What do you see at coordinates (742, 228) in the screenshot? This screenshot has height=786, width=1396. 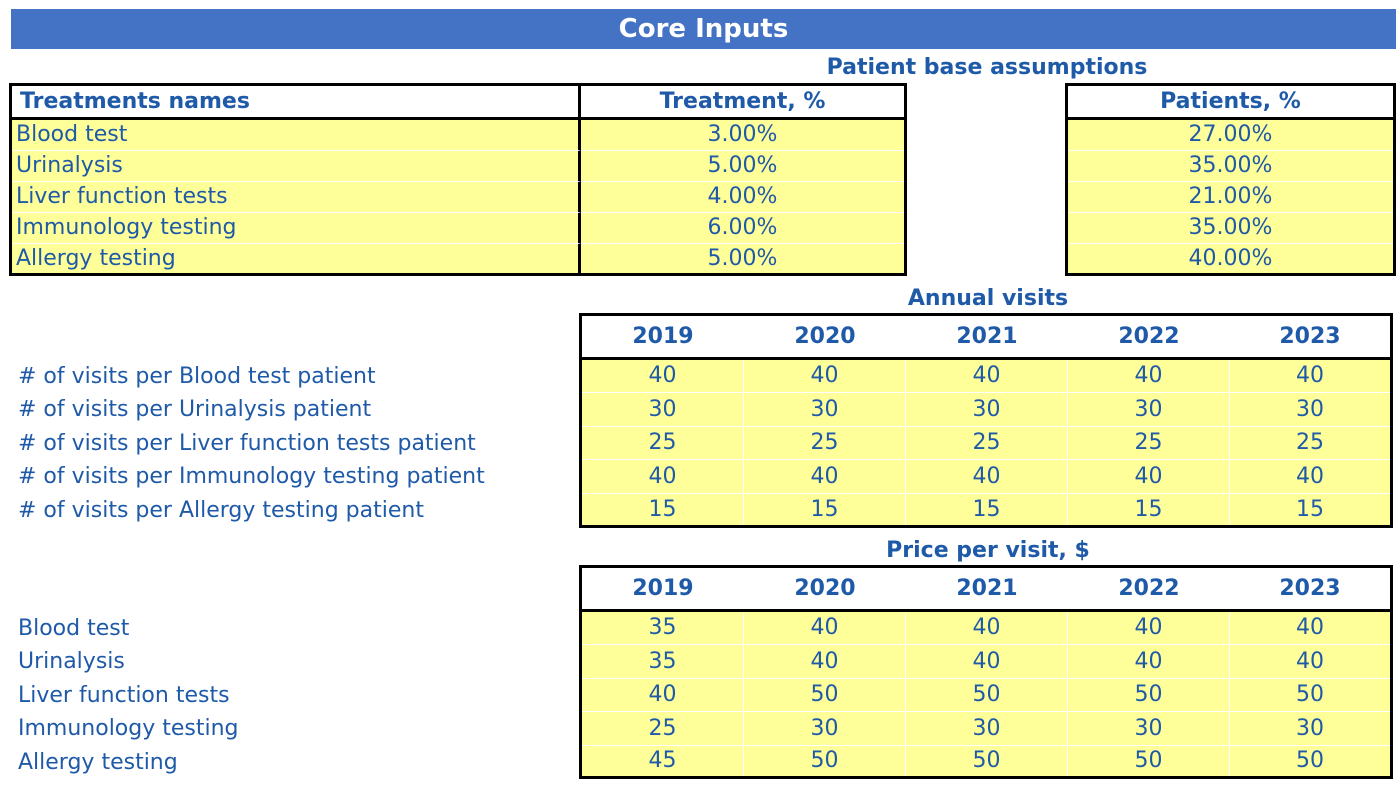 I see `treatment-pct-cell: 6.00%` at bounding box center [742, 228].